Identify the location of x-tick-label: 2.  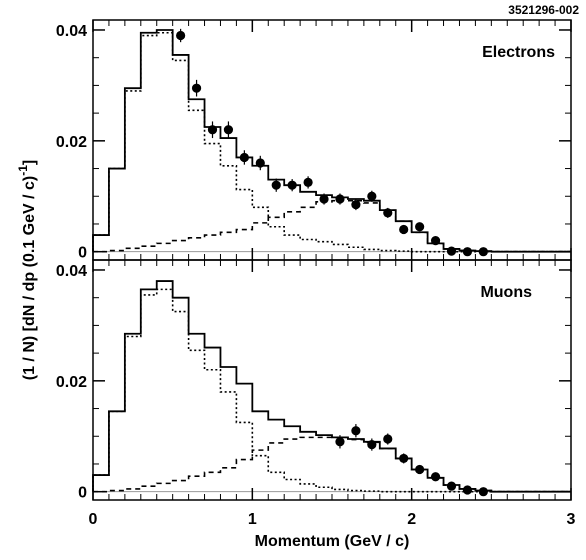
(411, 519).